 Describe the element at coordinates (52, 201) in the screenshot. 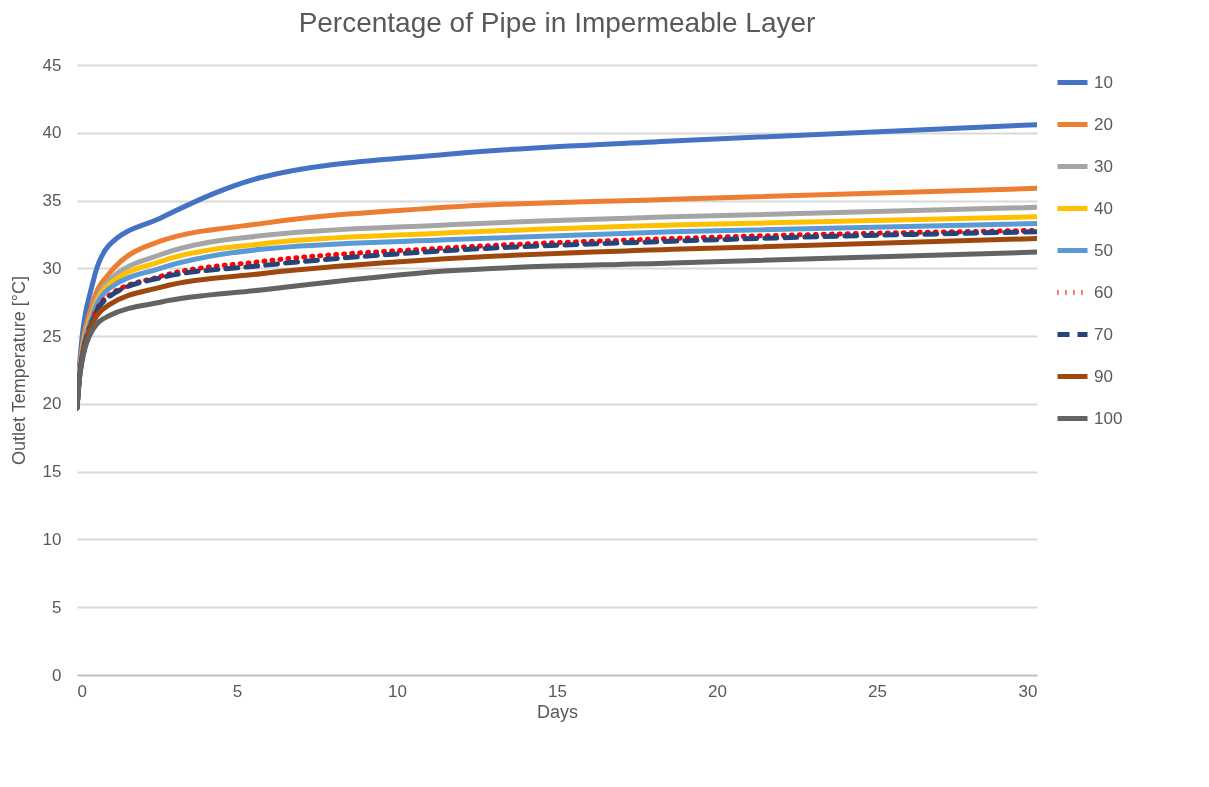

I see `y-tick-label: 35` at that location.